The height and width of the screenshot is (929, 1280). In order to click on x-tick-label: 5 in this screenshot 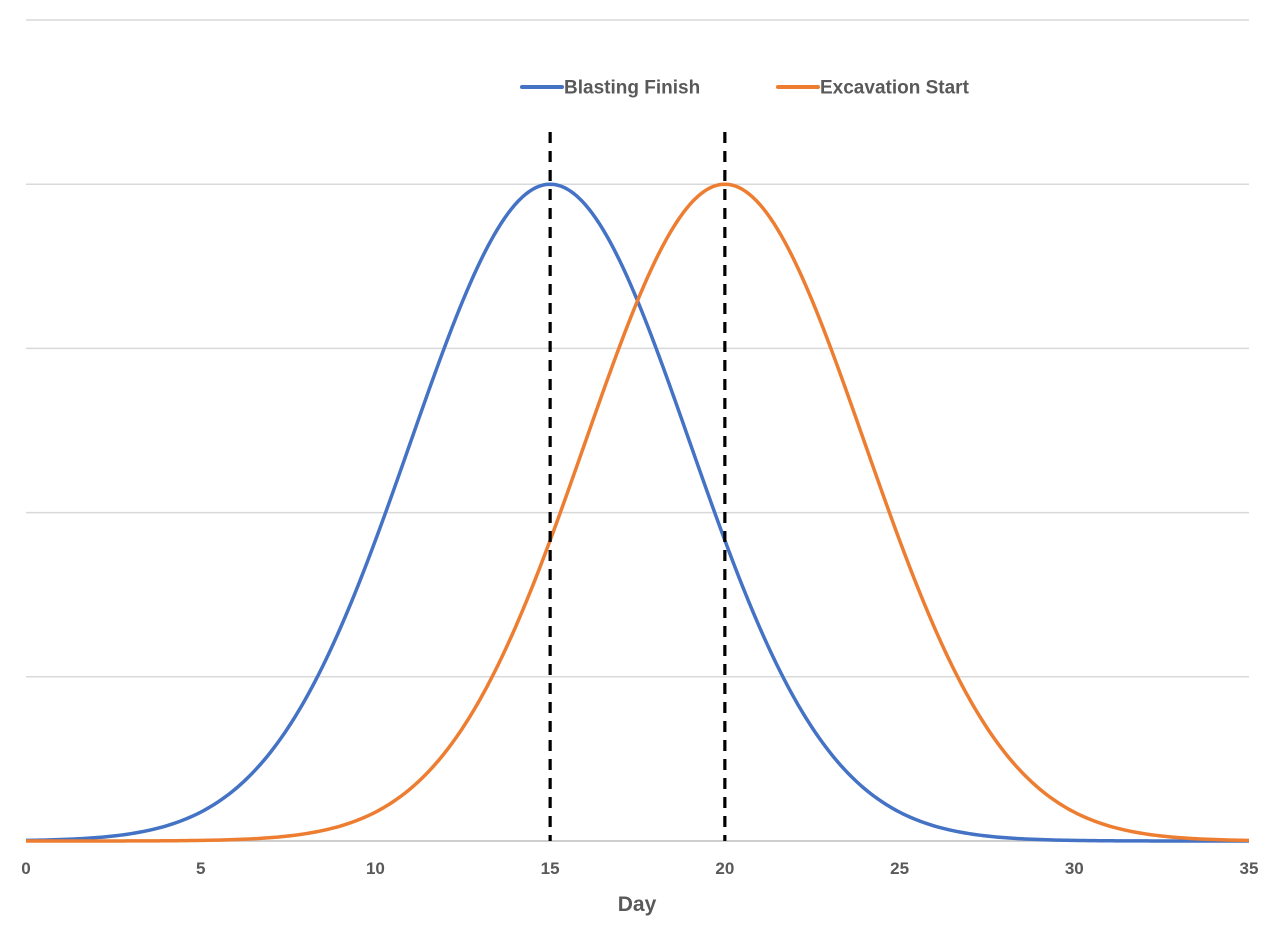, I will do `click(200, 868)`.